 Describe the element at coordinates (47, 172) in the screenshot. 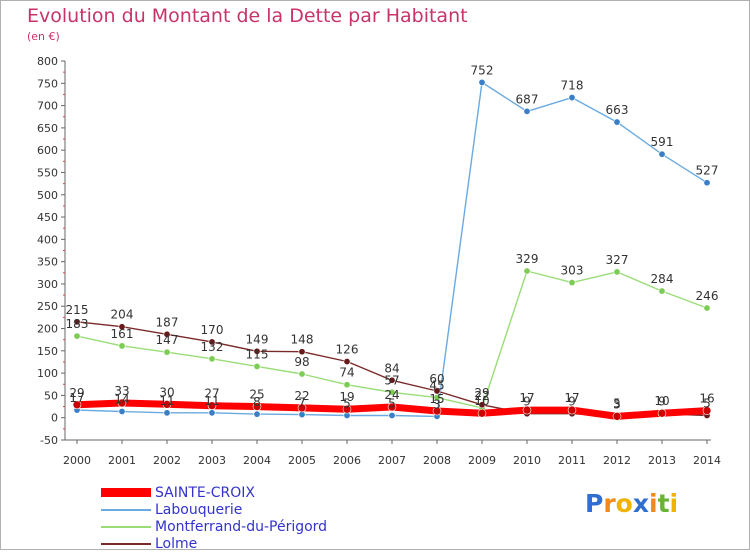

I see `y-tick-label: 550` at that location.